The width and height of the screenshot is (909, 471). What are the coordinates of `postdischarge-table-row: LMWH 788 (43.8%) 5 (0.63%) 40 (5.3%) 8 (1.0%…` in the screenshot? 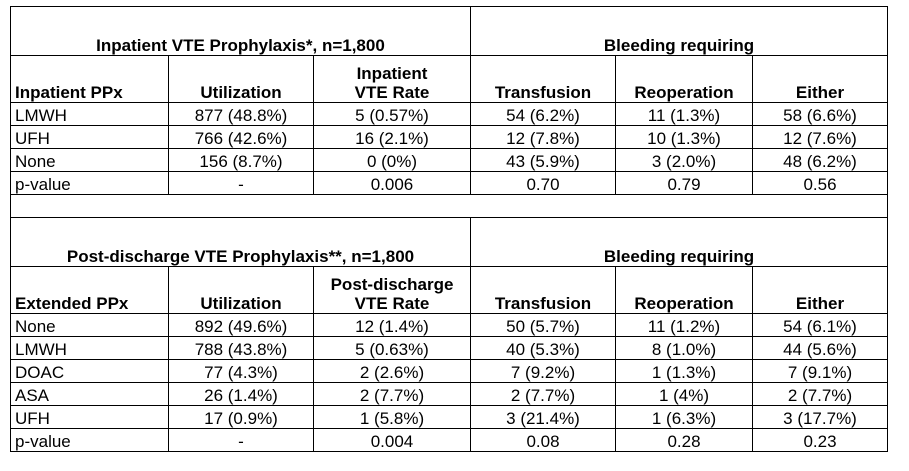 It's located at (449, 348).